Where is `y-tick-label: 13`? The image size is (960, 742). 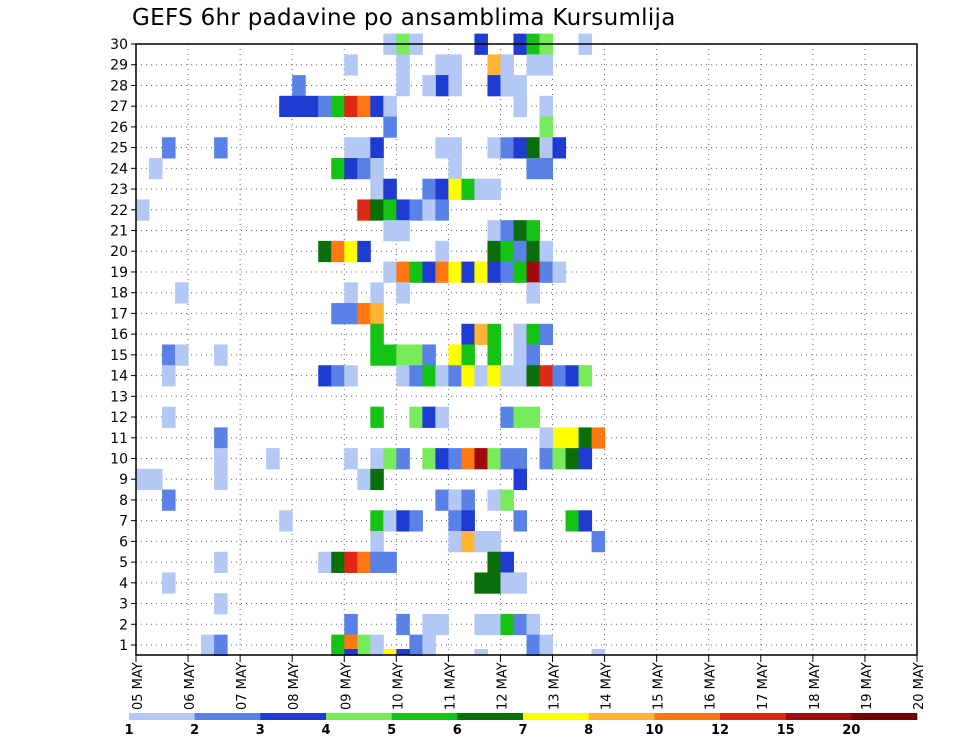 y-tick-label: 13 is located at coordinates (119, 397).